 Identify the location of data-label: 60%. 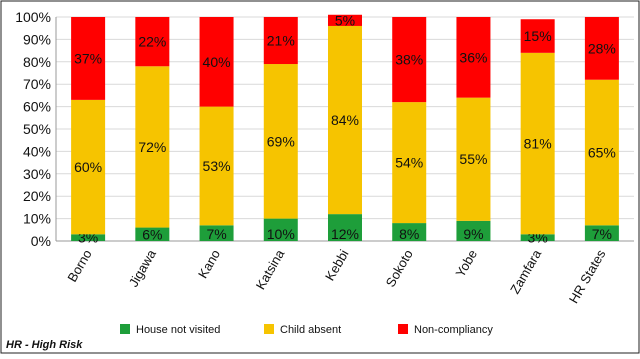
(88, 167).